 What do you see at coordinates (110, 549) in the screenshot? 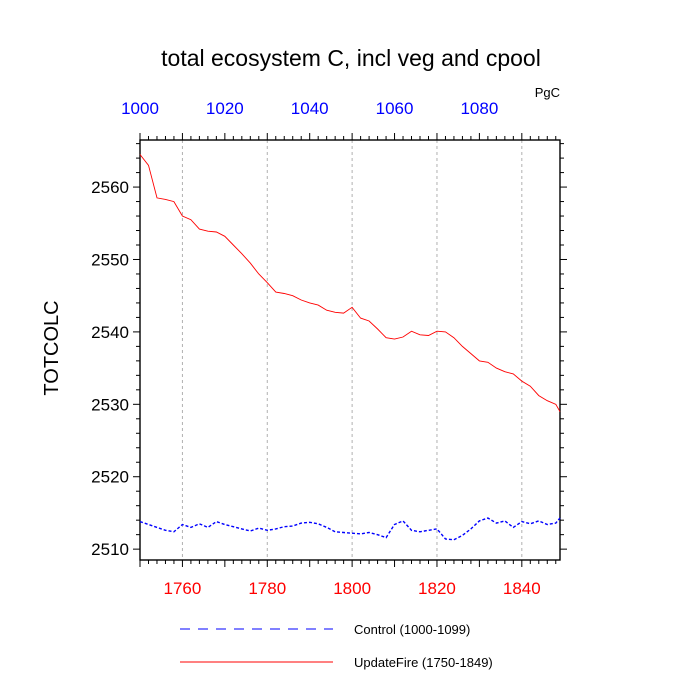
I see `y-tick-label: 2510` at bounding box center [110, 549].